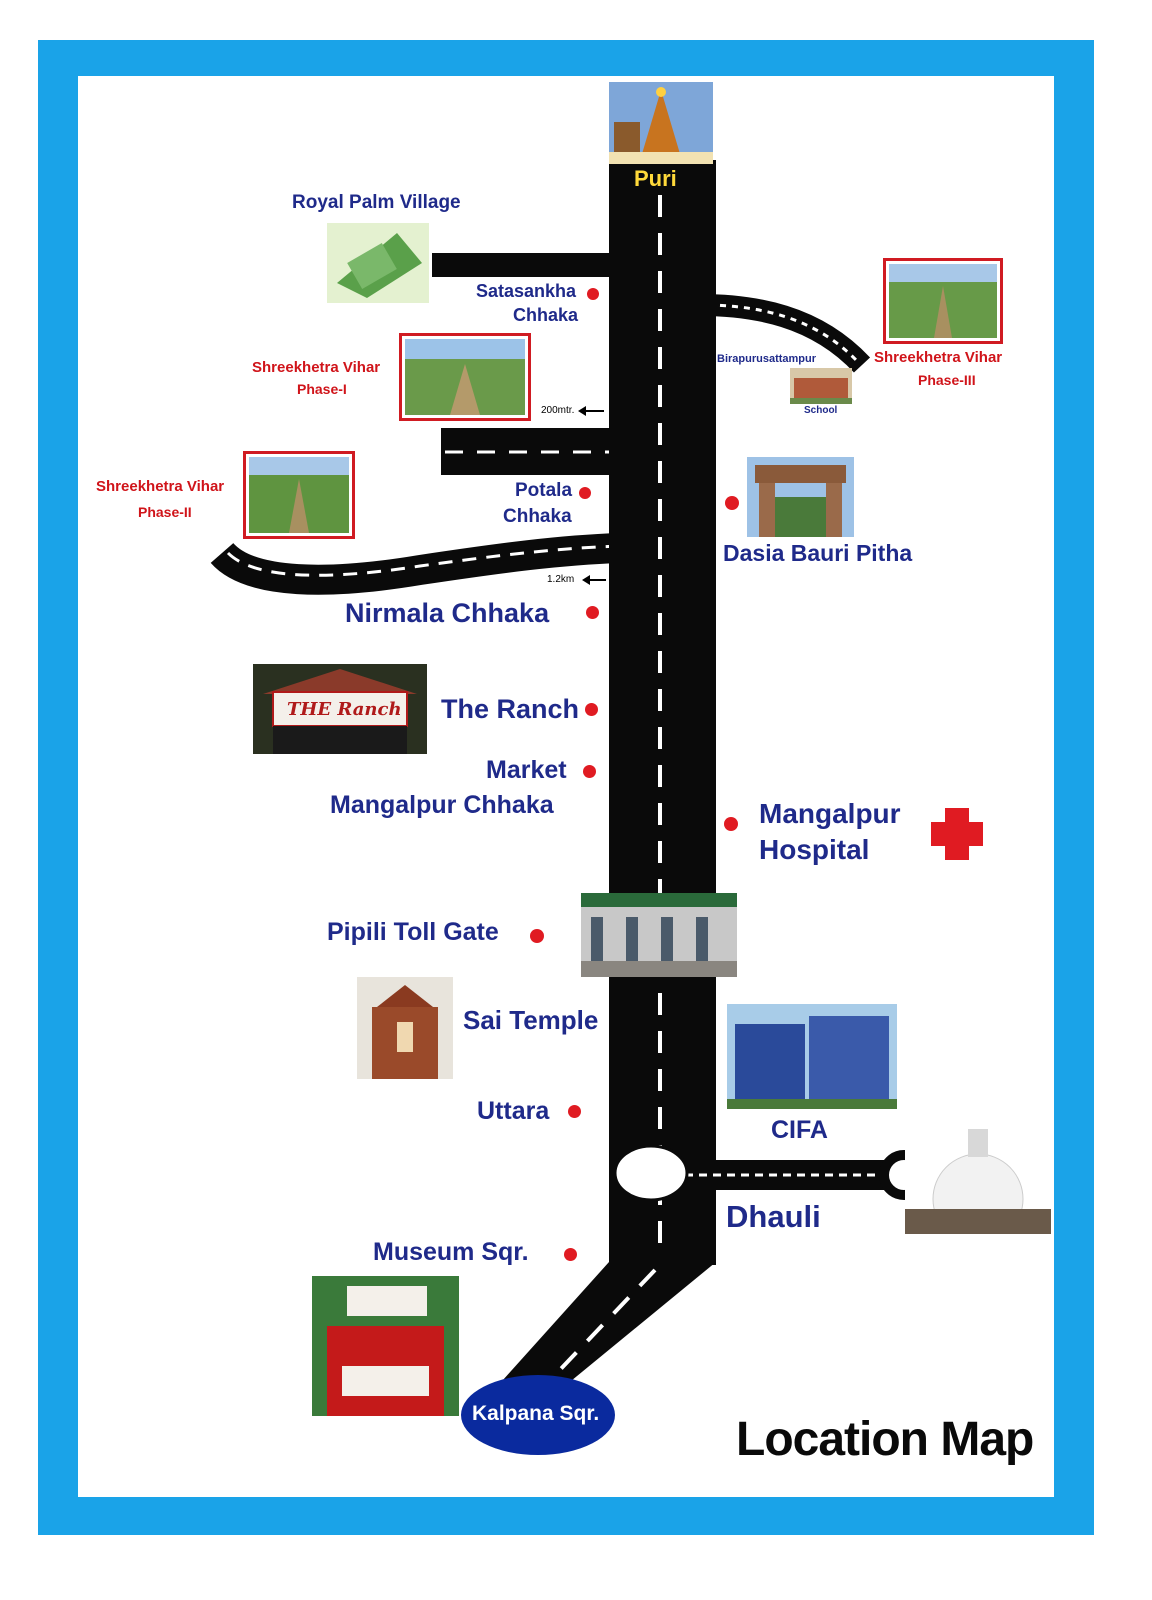  What do you see at coordinates (546, 315) in the screenshot?
I see `satasankha-label-2: Chhaka` at bounding box center [546, 315].